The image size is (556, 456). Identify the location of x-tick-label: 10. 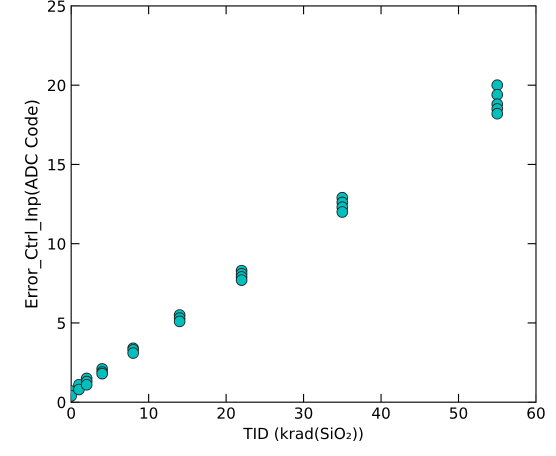
(149, 413).